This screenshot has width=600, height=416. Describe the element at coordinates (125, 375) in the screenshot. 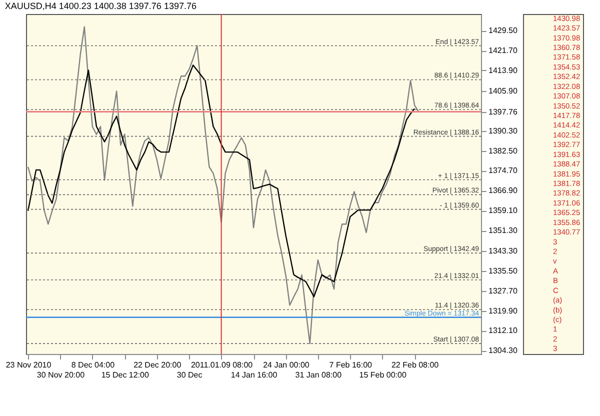

I see `x-tick-label: 15 Dec 12:00` at that location.